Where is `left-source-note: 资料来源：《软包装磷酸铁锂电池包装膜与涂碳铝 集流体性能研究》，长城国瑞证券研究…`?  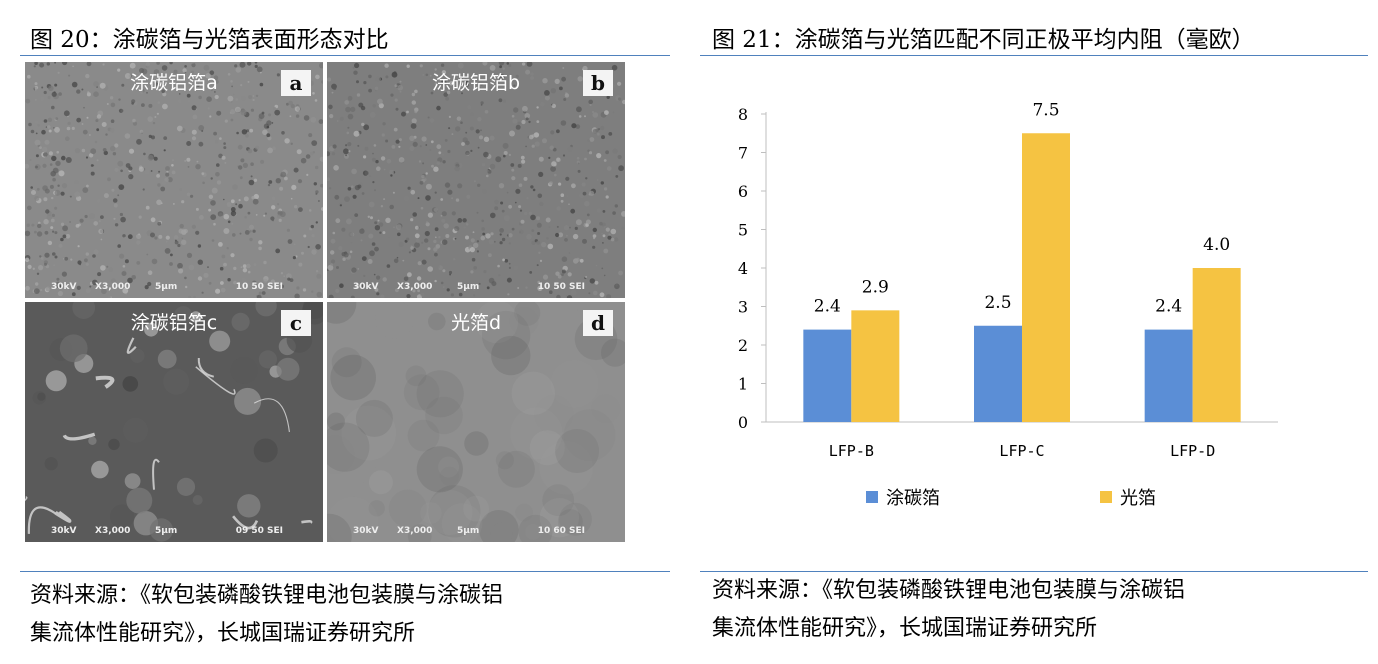
left-source-note: 资料来源：《软包装磷酸铁锂电池包装膜与涂碳铝 集流体性能研究》，长城国瑞证券研究… is located at coordinates (266, 615).